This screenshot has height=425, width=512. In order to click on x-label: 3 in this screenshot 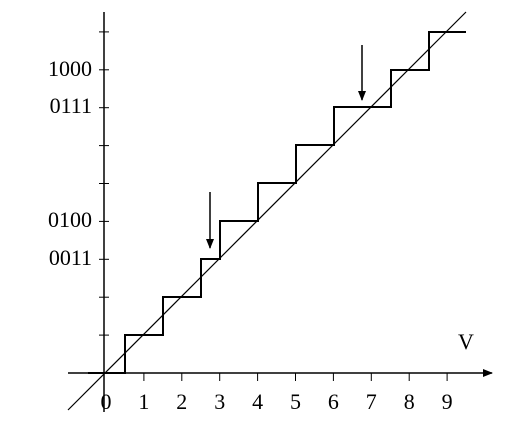, I will do `click(219, 401)`.